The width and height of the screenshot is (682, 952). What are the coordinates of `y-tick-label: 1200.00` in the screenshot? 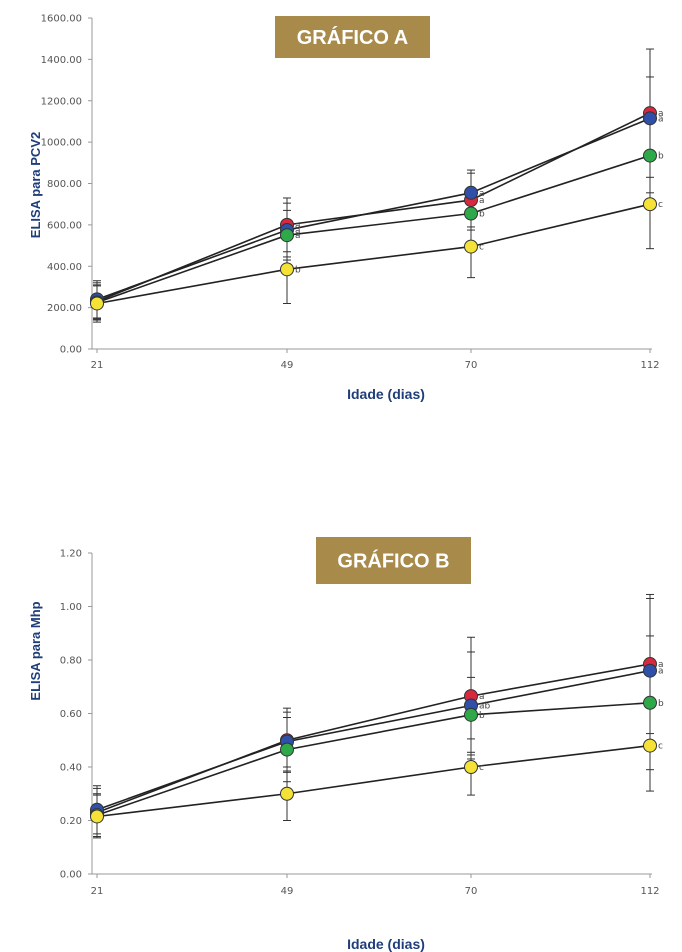 It's located at (61, 101).